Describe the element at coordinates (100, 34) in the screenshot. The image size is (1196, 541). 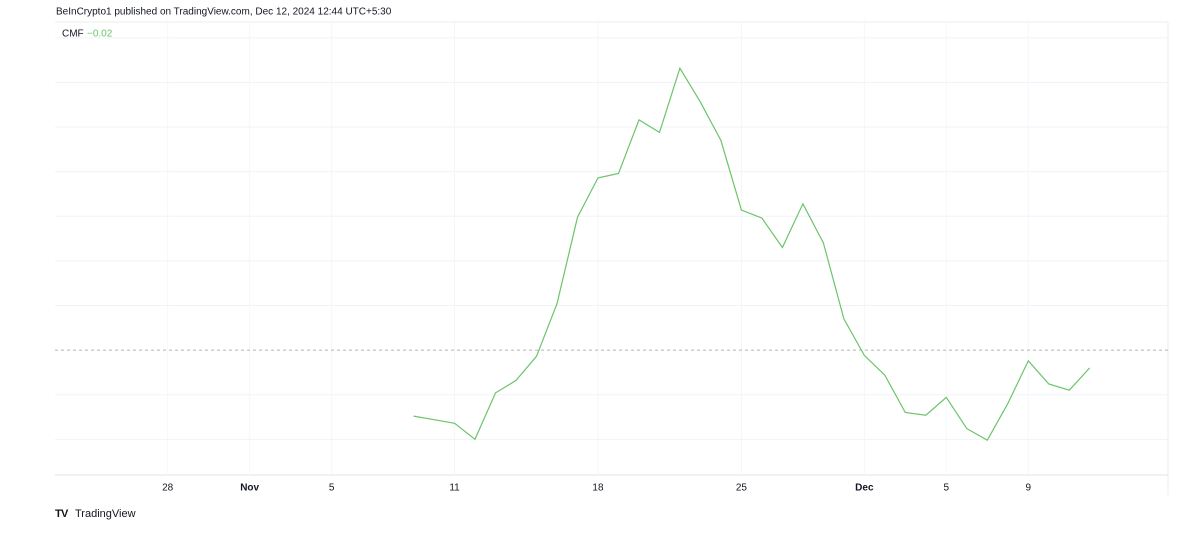
I see `legend-value: −0.02` at that location.